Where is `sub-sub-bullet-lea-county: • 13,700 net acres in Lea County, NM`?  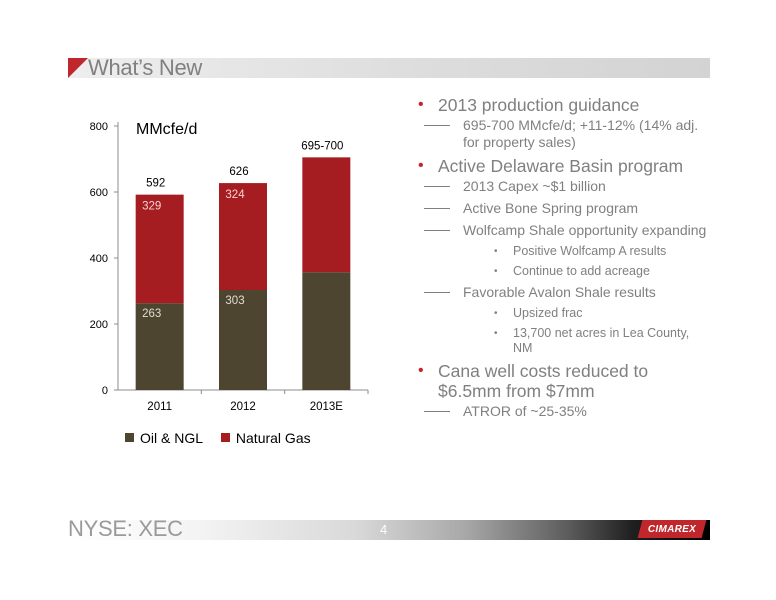 sub-sub-bullet-lea-county: • 13,700 net acres in Lea County, NM is located at coordinates (563, 341).